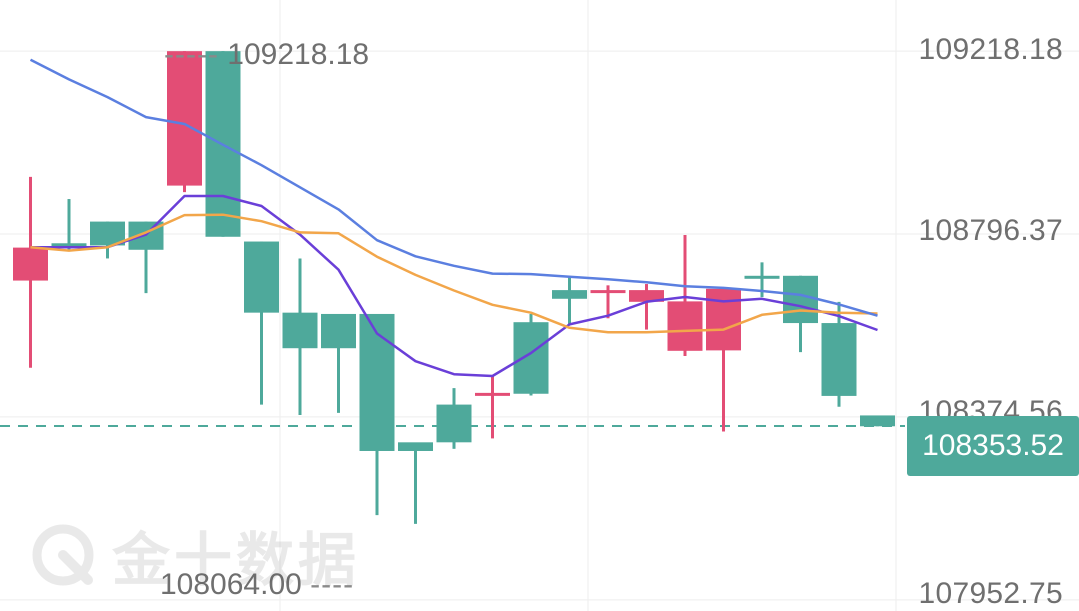 Image resolution: width=1079 pixels, height=611 pixels. I want to click on y-tick-label: 108796.37, so click(990, 230).